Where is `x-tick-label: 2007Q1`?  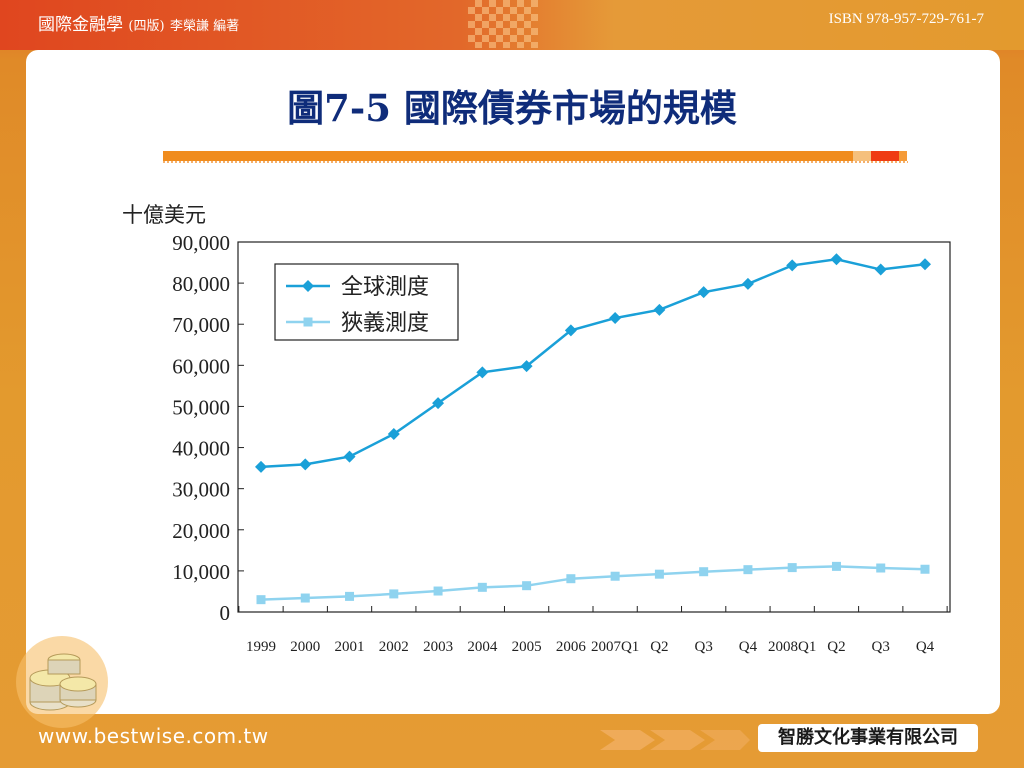
x-tick-label: 2007Q1 is located at coordinates (615, 647).